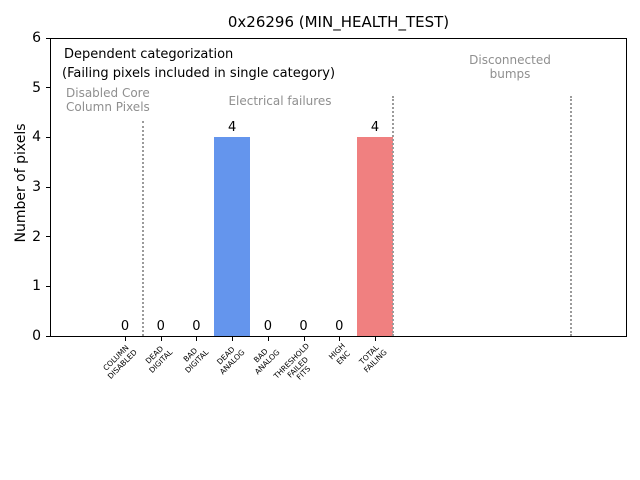 This screenshot has width=640, height=480. I want to click on x-axis-tick-label: BAD DIGITAL, so click(196, 360).